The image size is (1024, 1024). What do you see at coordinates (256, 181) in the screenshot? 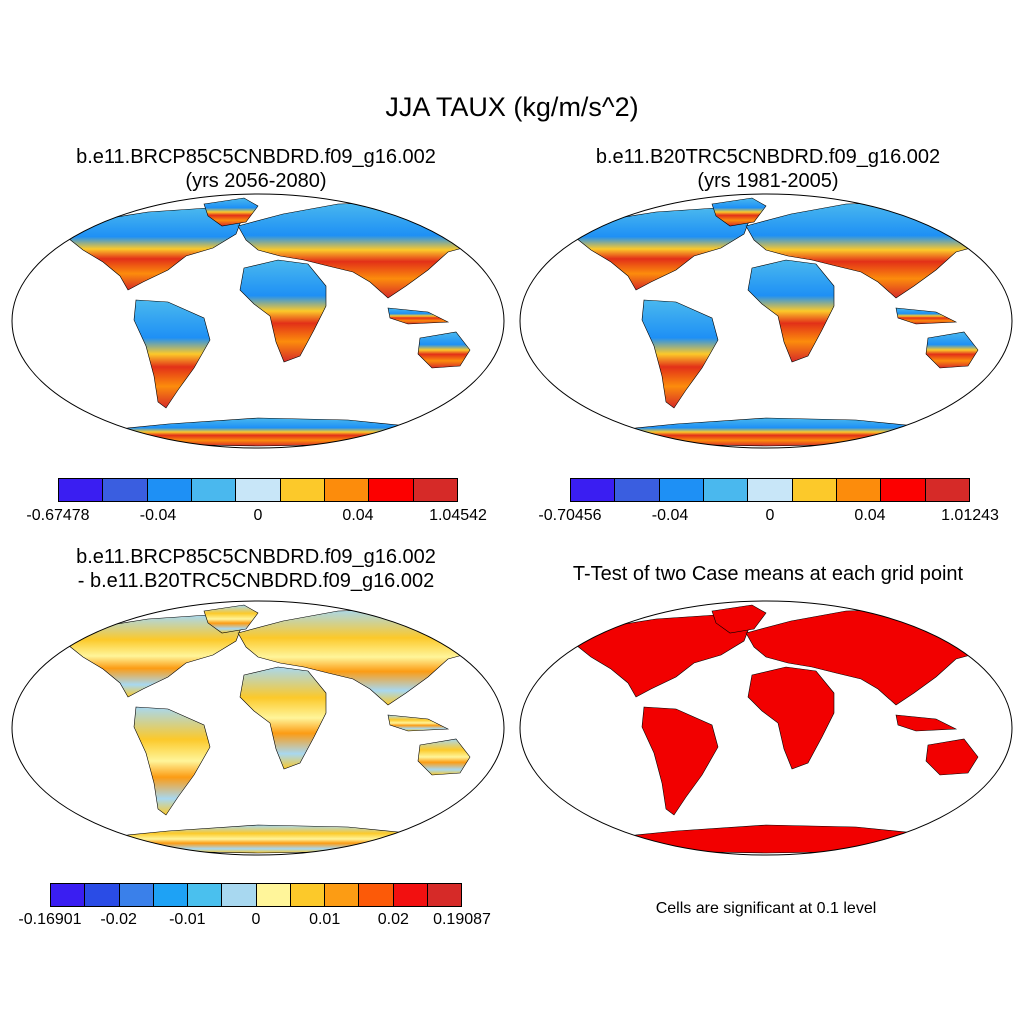
I see `panel1-title-line2: (yrs 2056-2080)` at bounding box center [256, 181].